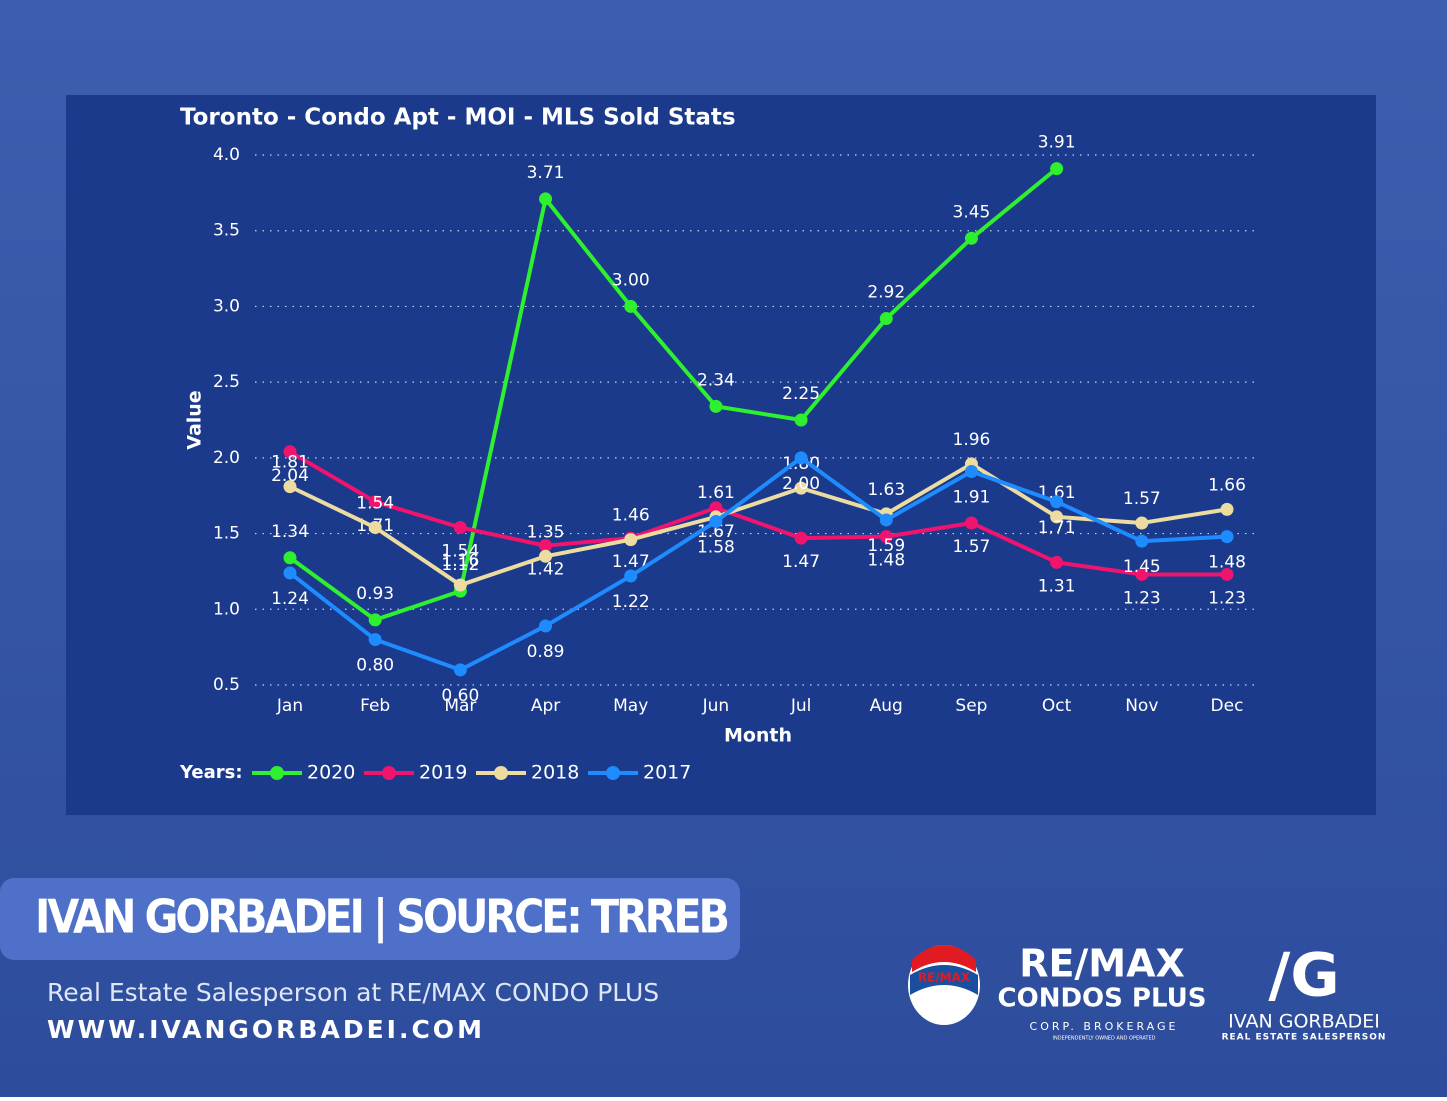 This screenshot has height=1101, width=1447. What do you see at coordinates (546, 173) in the screenshot?
I see `data-label: 3.71` at bounding box center [546, 173].